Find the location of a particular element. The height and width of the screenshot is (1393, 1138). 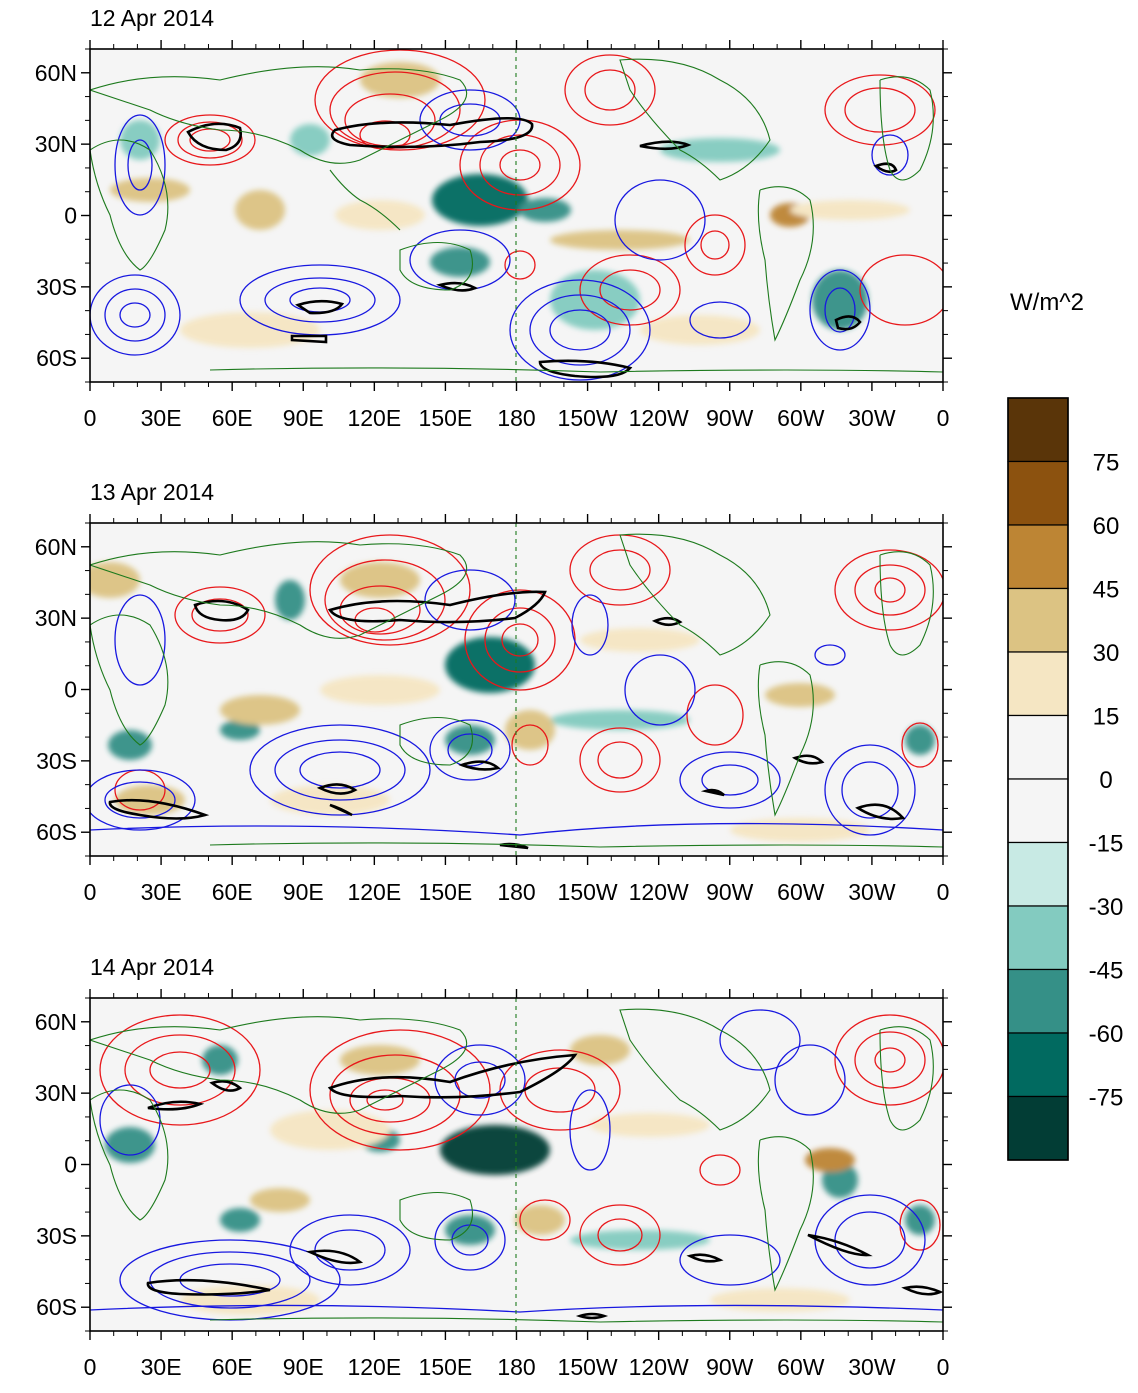

colorbar-label: 60 is located at coordinates (1106, 526).